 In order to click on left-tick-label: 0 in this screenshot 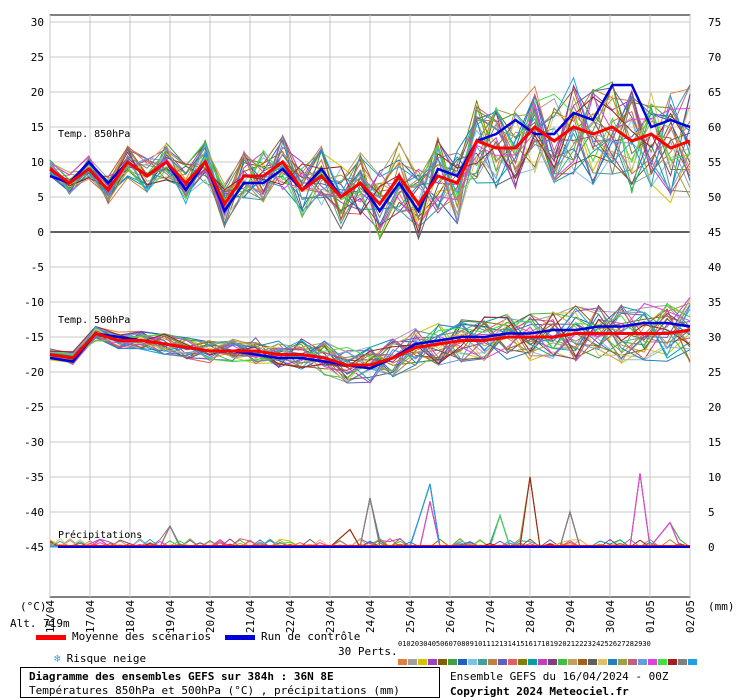, I will do `click(40, 232)`.